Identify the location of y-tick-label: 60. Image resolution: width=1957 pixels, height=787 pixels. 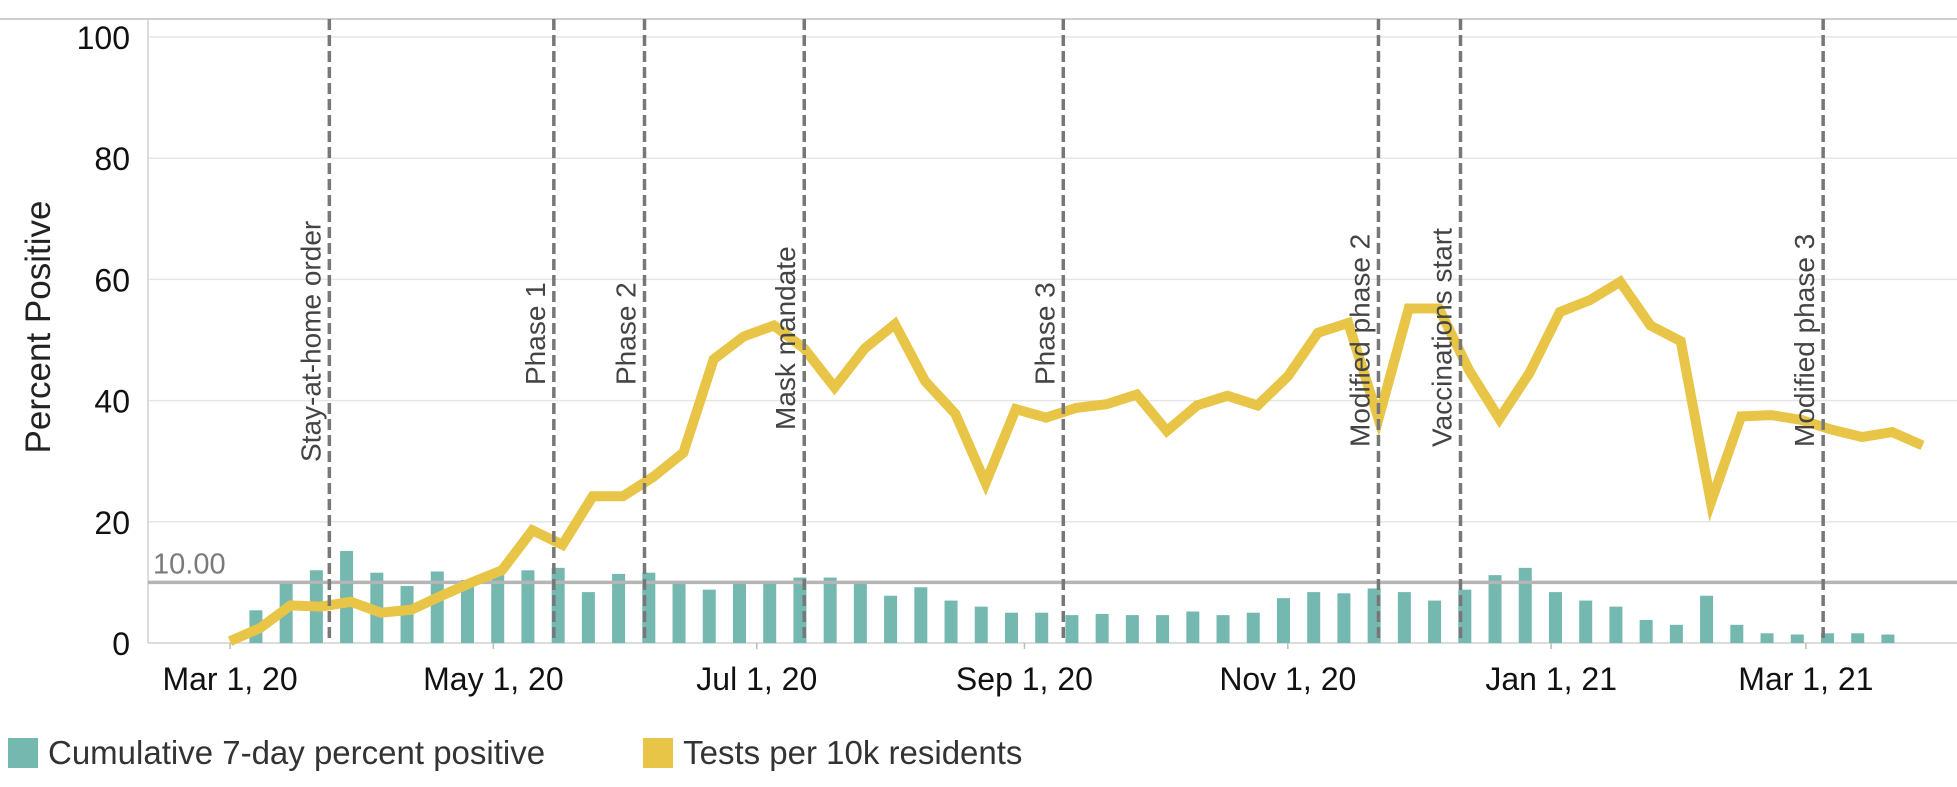
(112, 280).